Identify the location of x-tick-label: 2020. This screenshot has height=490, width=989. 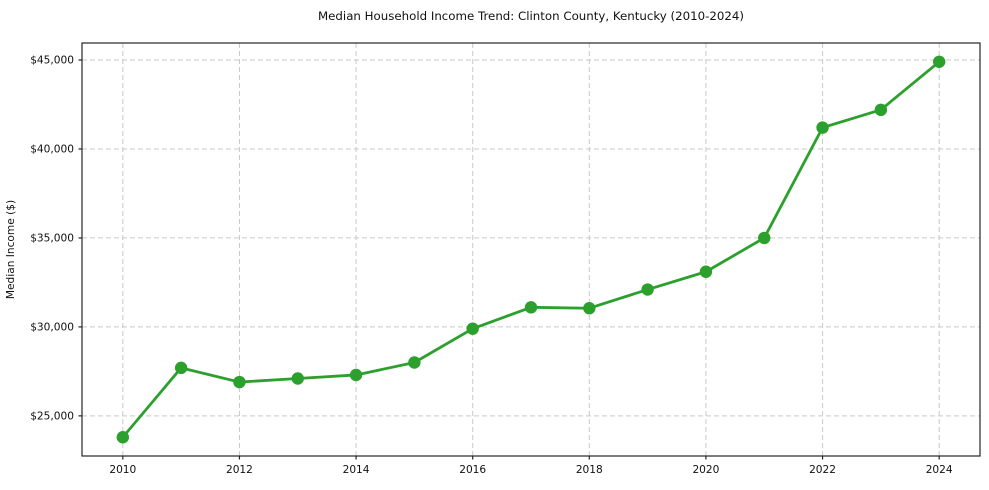
(705, 470).